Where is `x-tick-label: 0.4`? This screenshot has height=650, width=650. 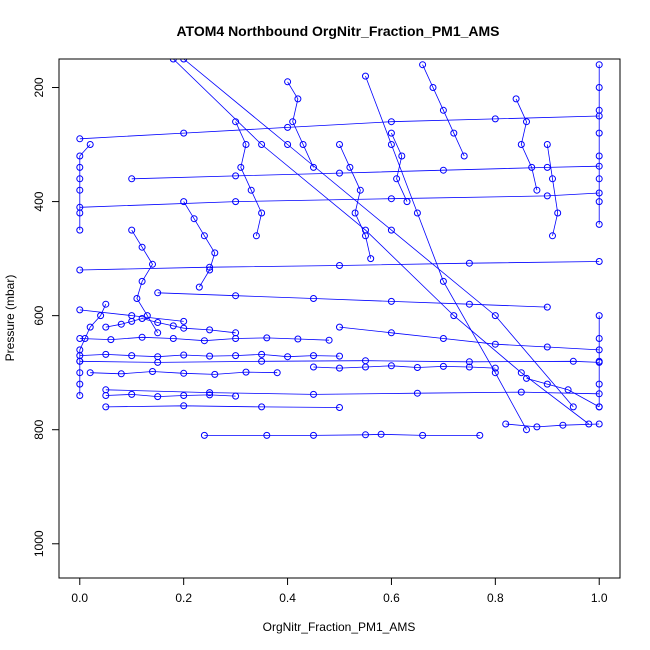
x-tick-label: 0.4 is located at coordinates (287, 598).